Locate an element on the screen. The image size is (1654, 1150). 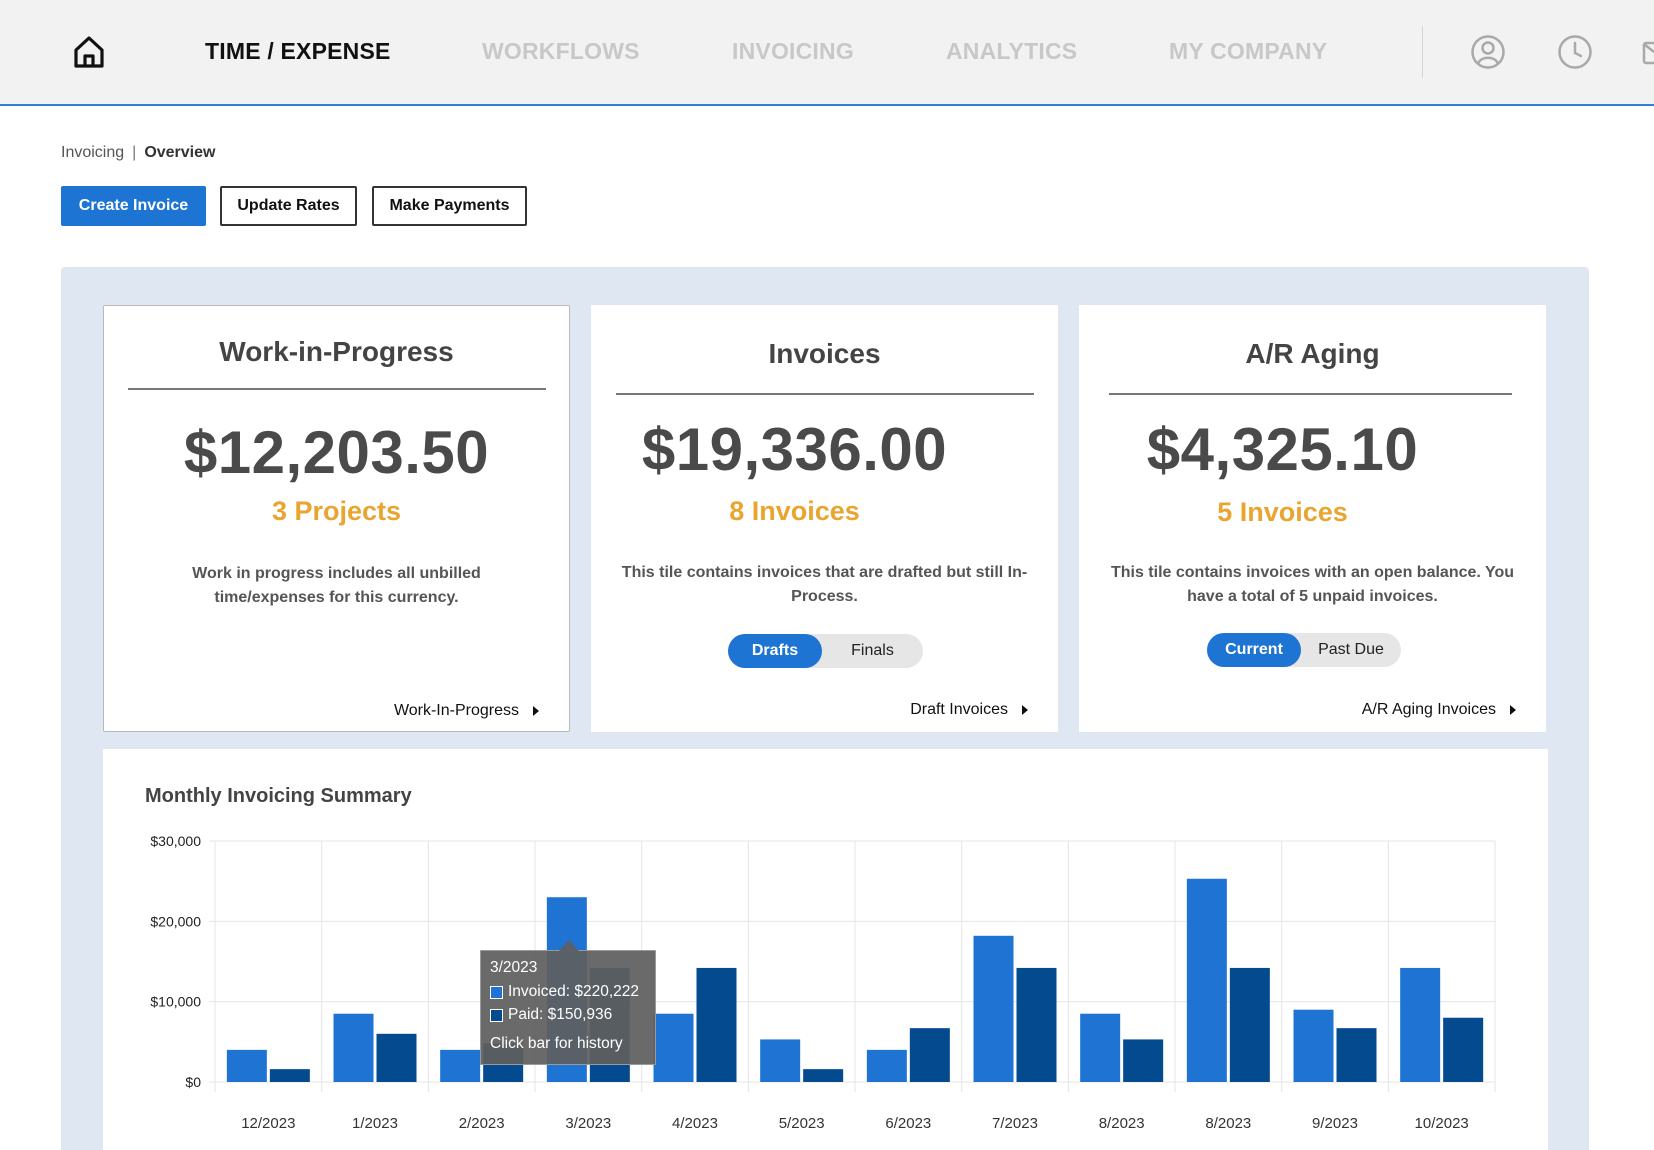
clock-icon is located at coordinates (1575, 52).